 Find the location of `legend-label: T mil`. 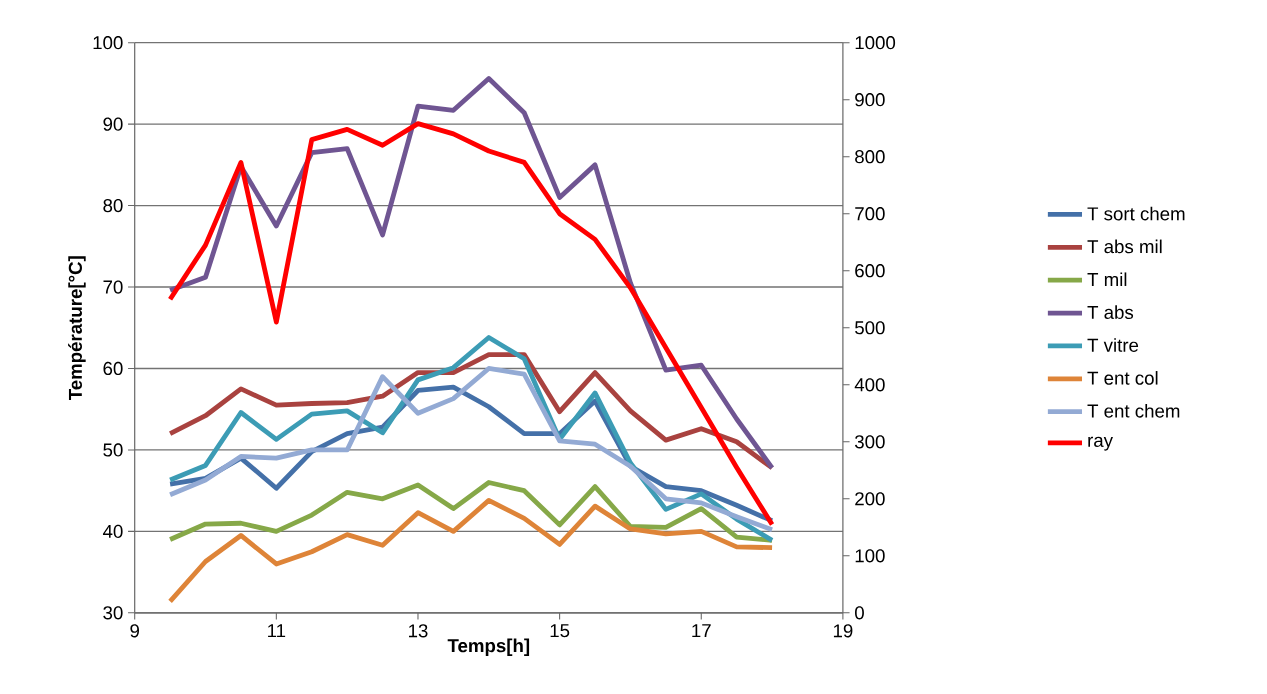

legend-label: T mil is located at coordinates (1107, 279).